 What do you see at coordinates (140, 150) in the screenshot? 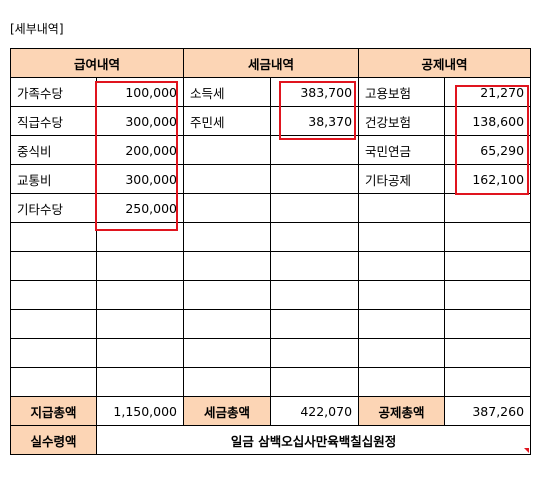
I see `pay-value-cell: 200,000` at bounding box center [140, 150].